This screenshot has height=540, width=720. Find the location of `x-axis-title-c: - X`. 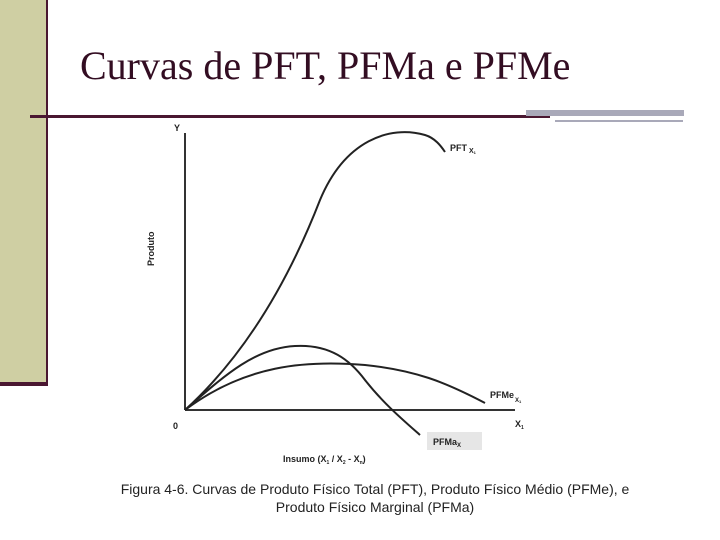

x-axis-title-c: - X is located at coordinates (353, 459).